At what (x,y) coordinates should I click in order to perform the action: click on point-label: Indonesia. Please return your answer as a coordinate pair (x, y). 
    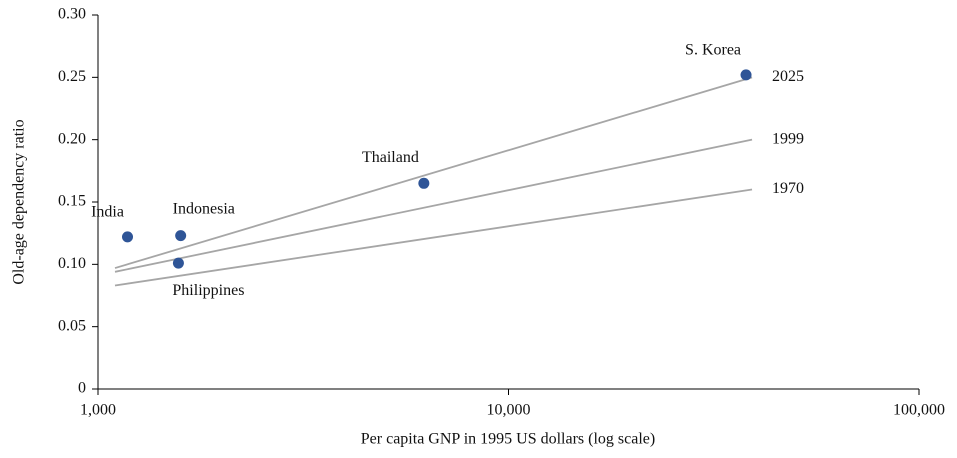
    Looking at the image, I should click on (204, 208).